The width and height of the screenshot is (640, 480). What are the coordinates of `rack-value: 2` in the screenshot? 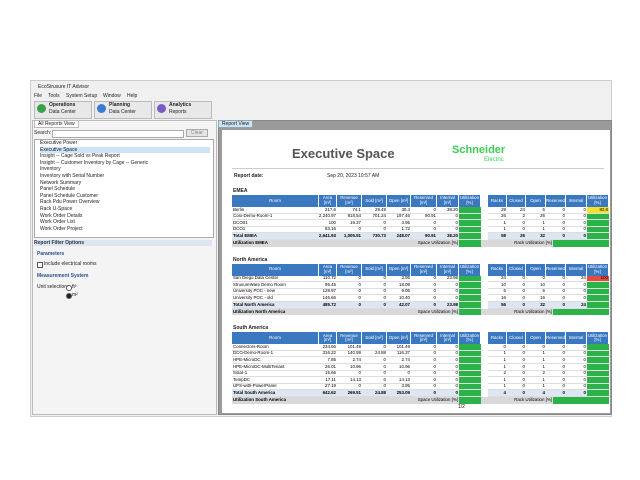 It's located at (516, 217).